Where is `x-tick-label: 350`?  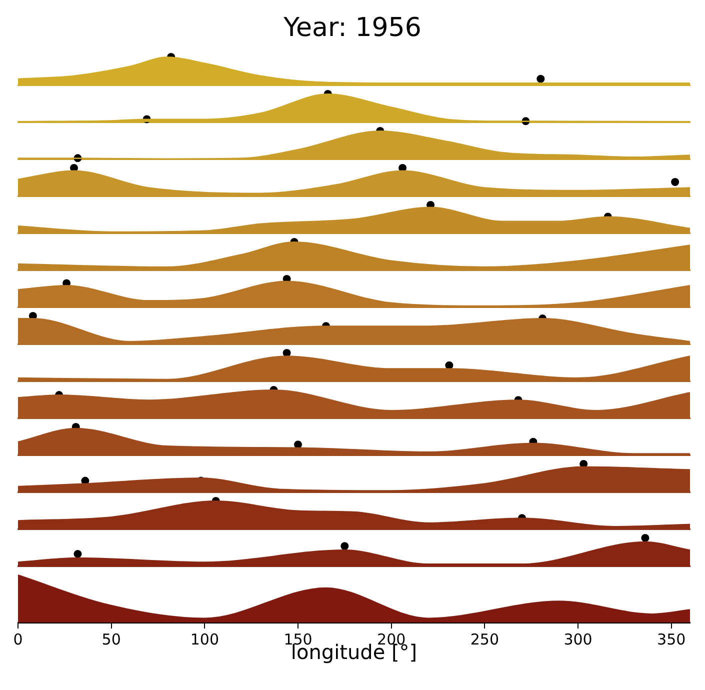 x-tick-label: 350 is located at coordinates (671, 639).